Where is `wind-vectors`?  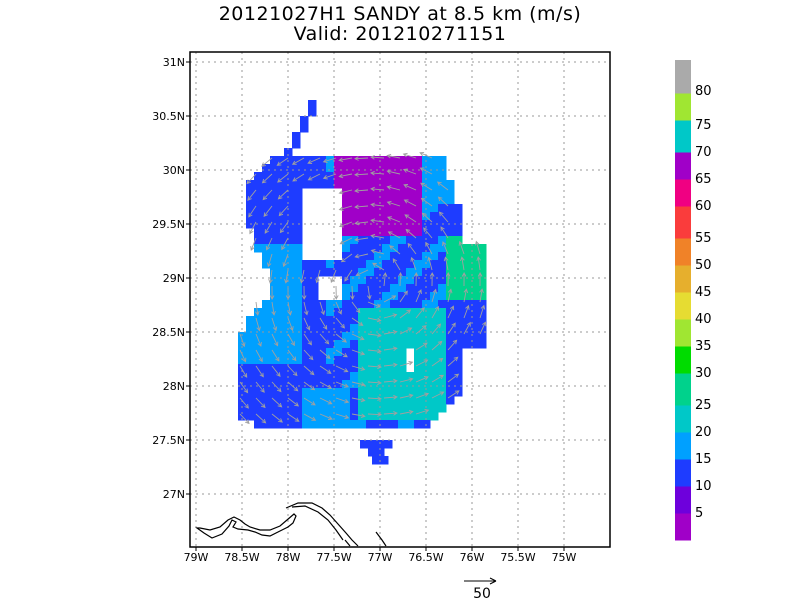
wind-vectors is located at coordinates (363, 288).